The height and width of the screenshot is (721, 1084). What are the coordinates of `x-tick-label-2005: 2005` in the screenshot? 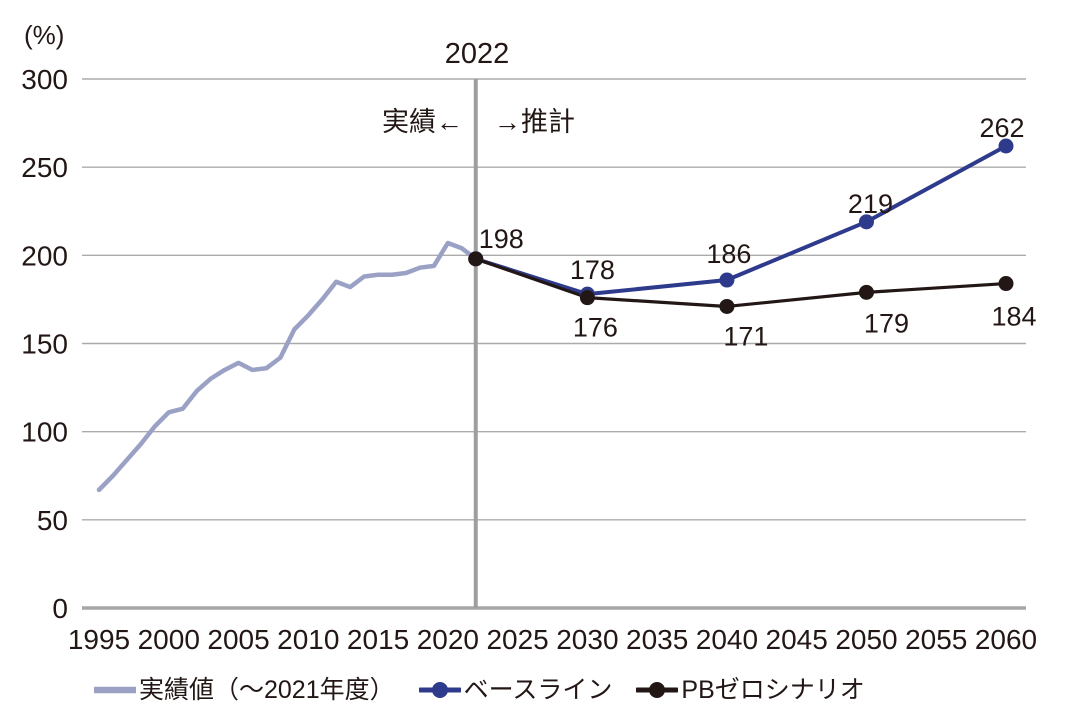 It's located at (238, 639).